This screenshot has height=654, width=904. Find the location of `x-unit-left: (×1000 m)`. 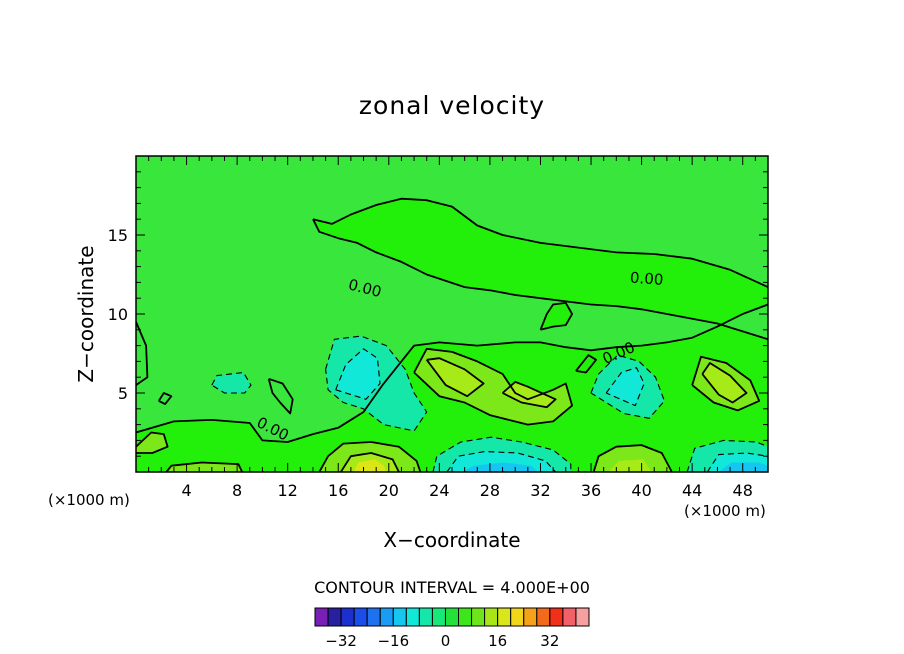

x-unit-left: (×1000 m) is located at coordinates (89, 500).